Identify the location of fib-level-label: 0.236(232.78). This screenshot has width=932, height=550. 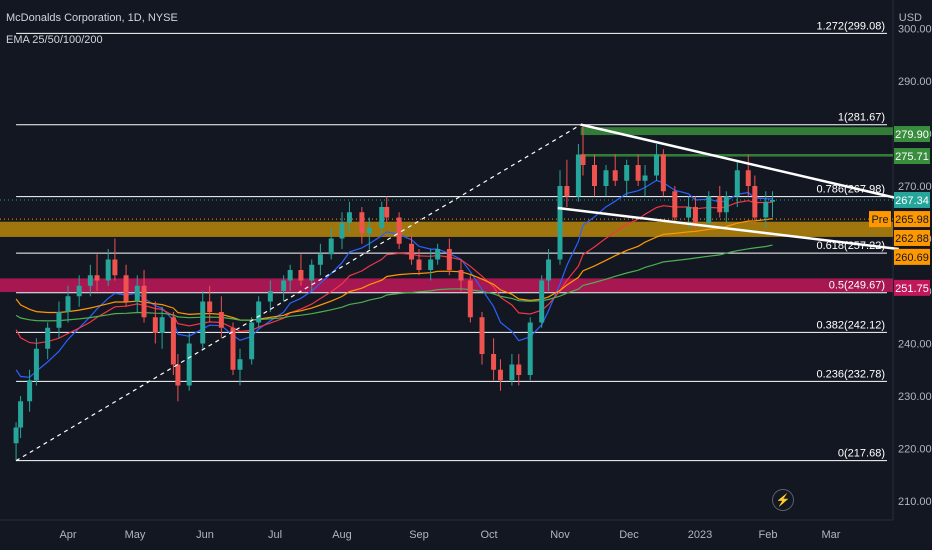
(851, 374).